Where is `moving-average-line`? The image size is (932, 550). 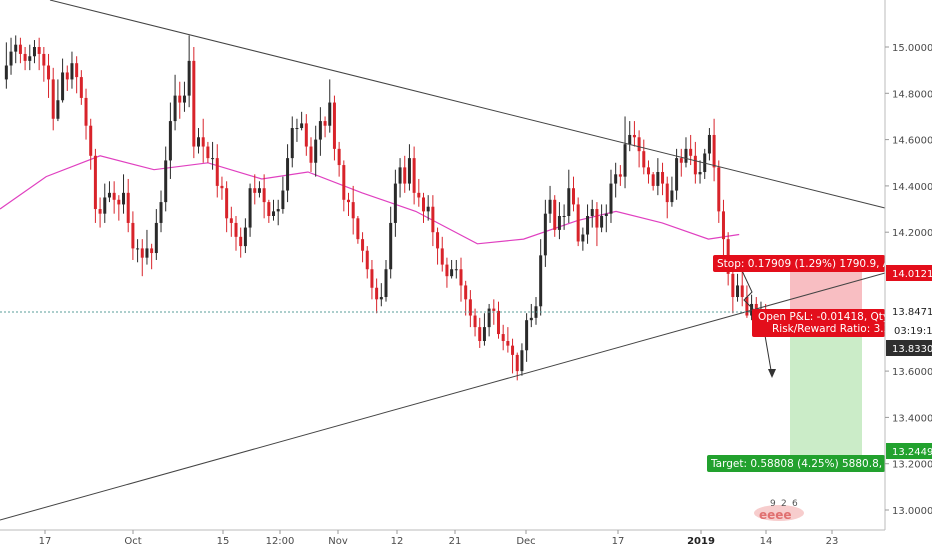
moving-average-line is located at coordinates (370, 200).